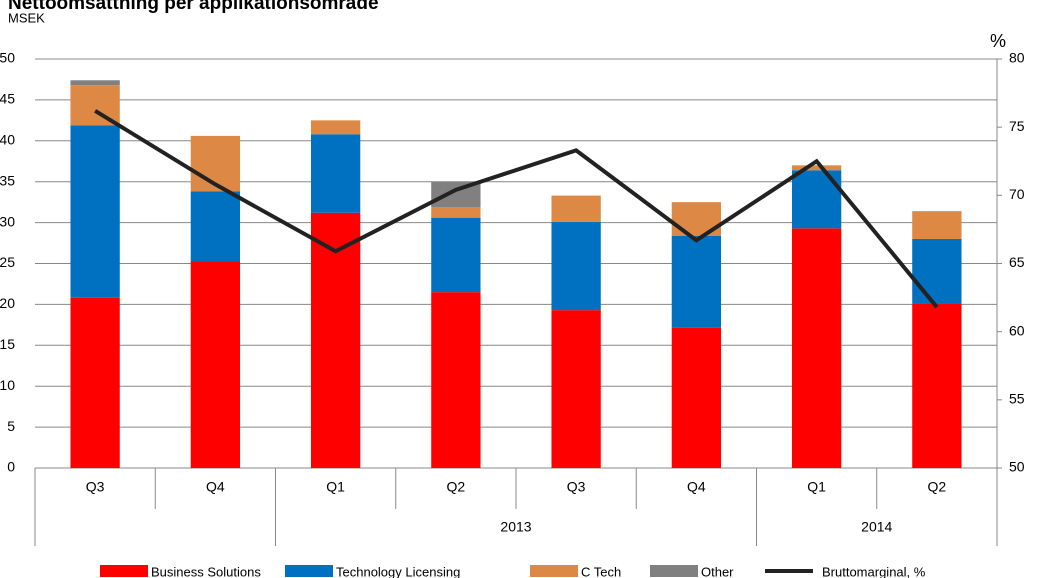  Describe the element at coordinates (1017, 194) in the screenshot. I see `y2-tick-label: 70` at that location.